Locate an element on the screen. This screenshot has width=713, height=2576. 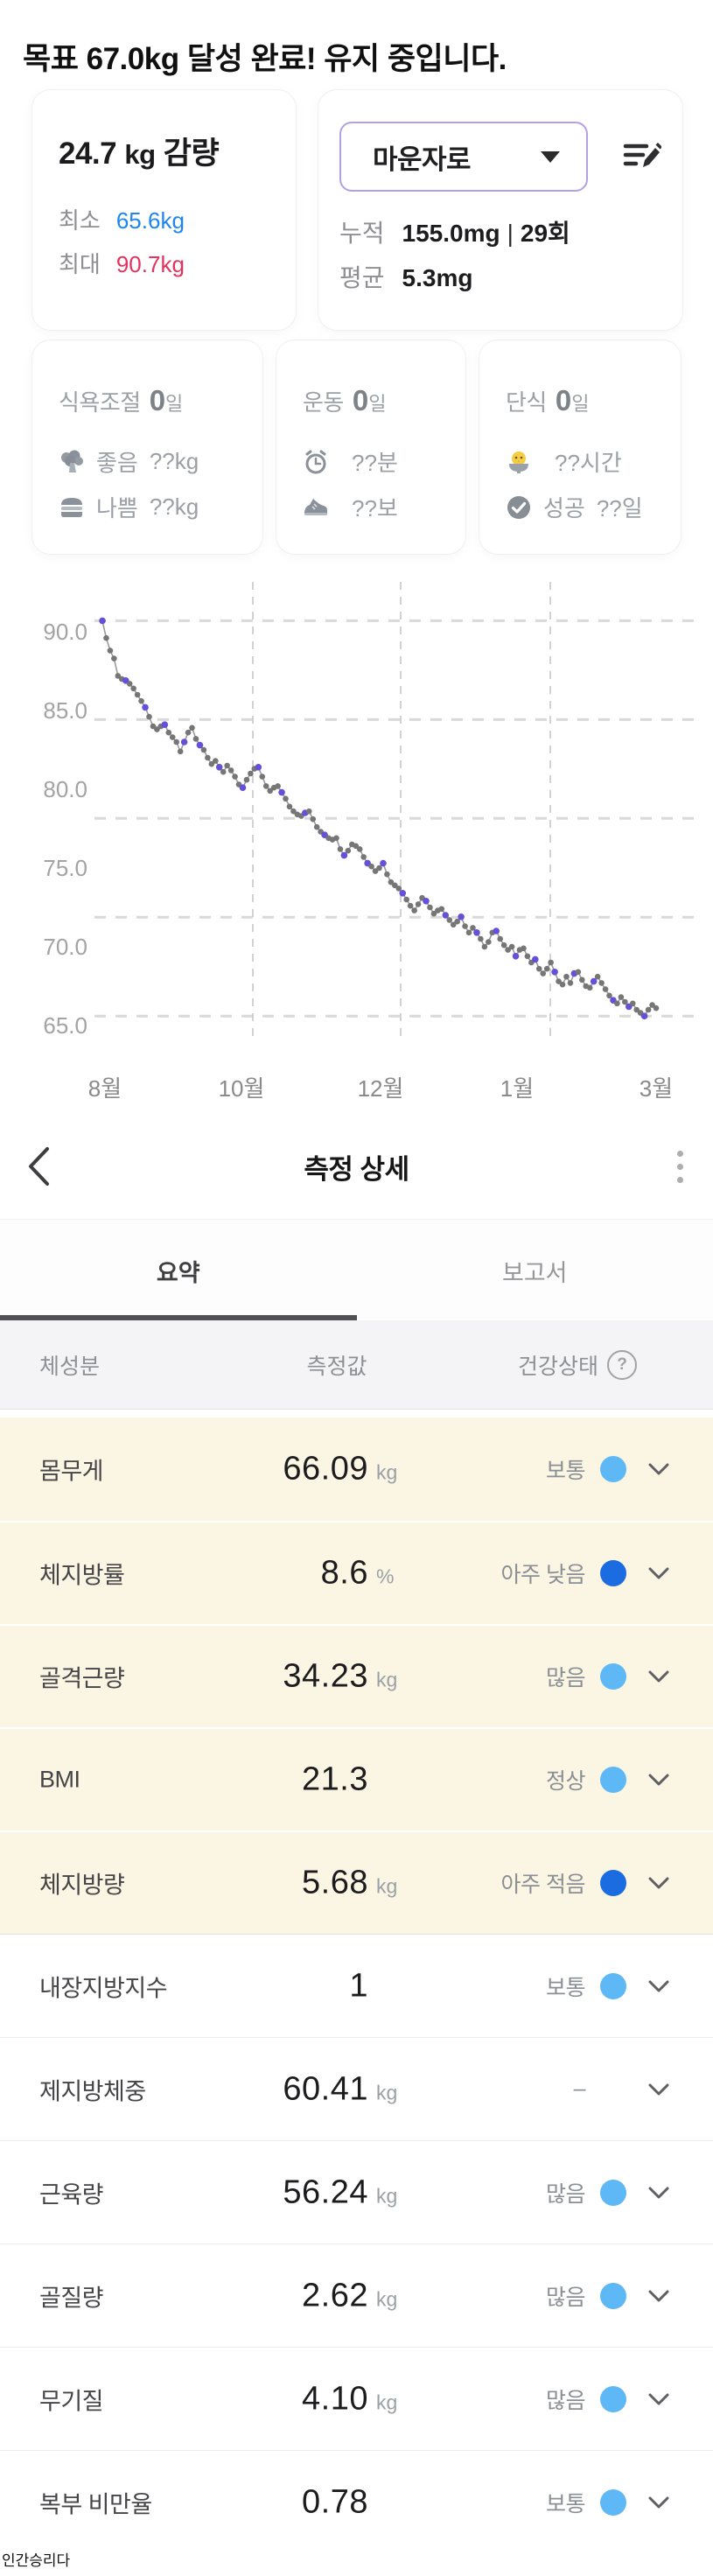
row-status: 정상 is located at coordinates (565, 1781).